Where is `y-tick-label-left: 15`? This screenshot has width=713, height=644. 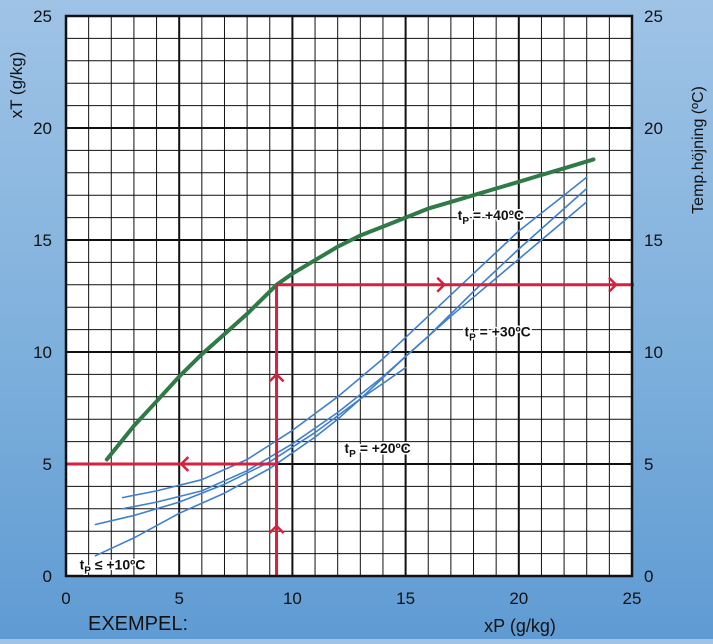
y-tick-label-left: 15 is located at coordinates (42, 240).